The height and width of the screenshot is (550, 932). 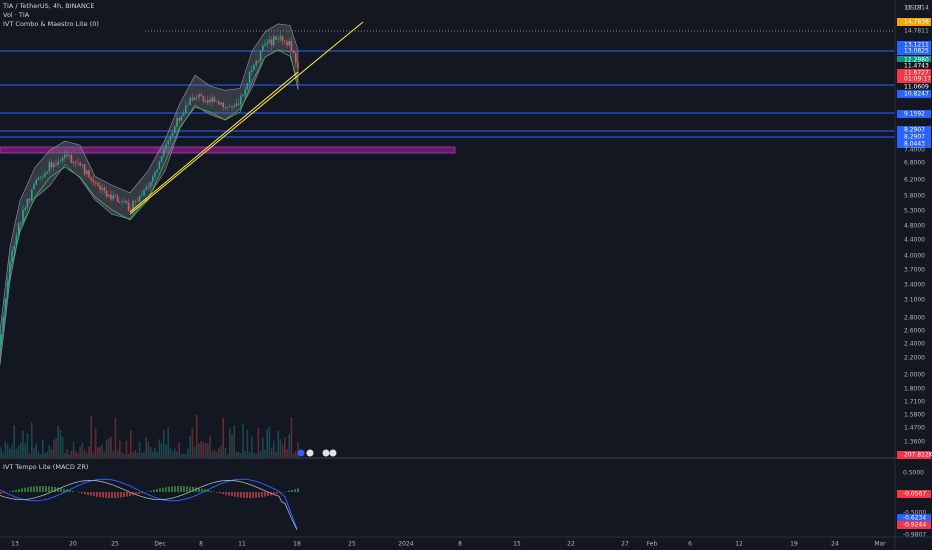 I want to click on price-label: 8.0443, so click(x=914, y=144).